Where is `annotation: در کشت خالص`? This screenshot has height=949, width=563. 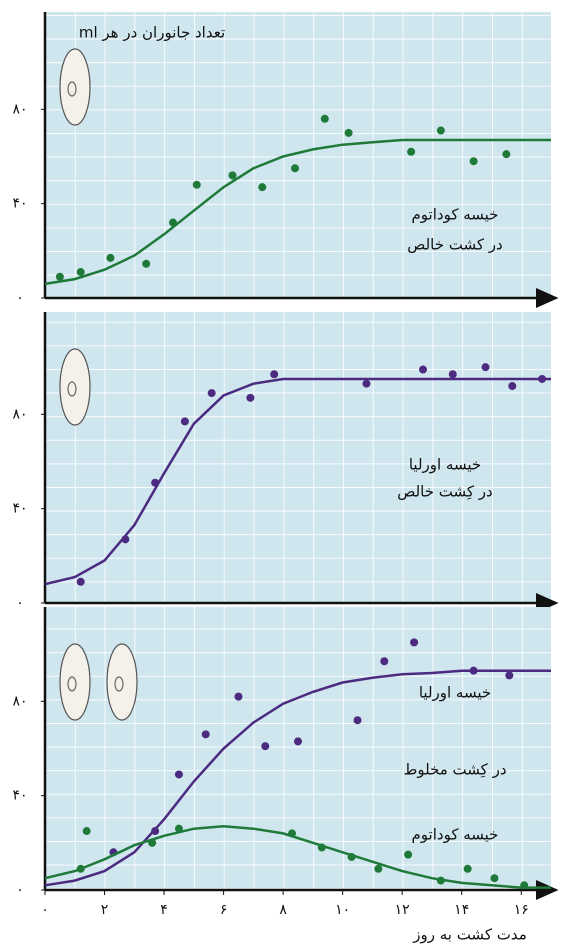 annotation: در کشت خالص is located at coordinates (455, 245).